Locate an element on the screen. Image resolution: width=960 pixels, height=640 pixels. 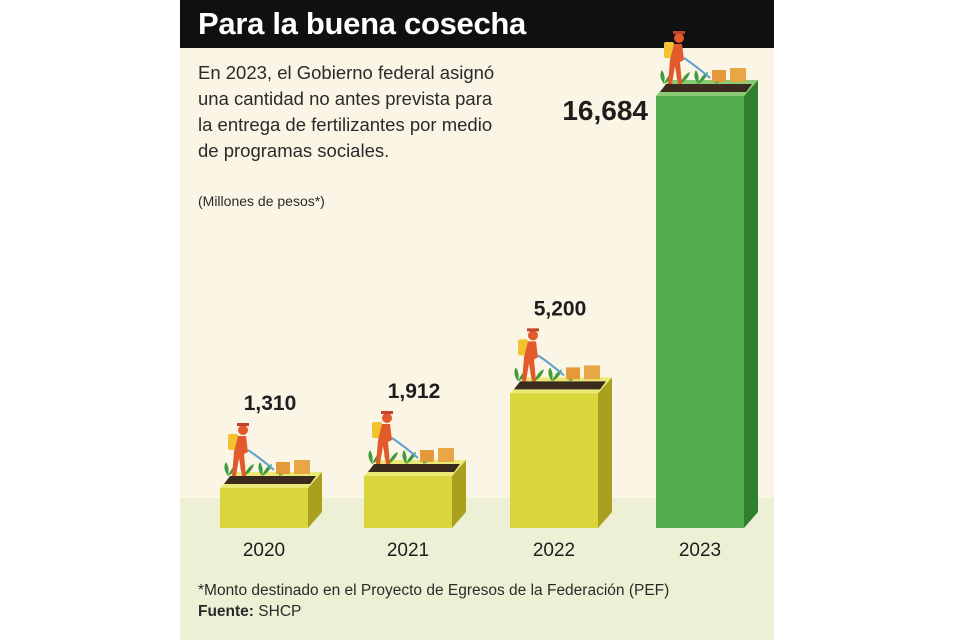
bar-side-2022 is located at coordinates (605, 452).